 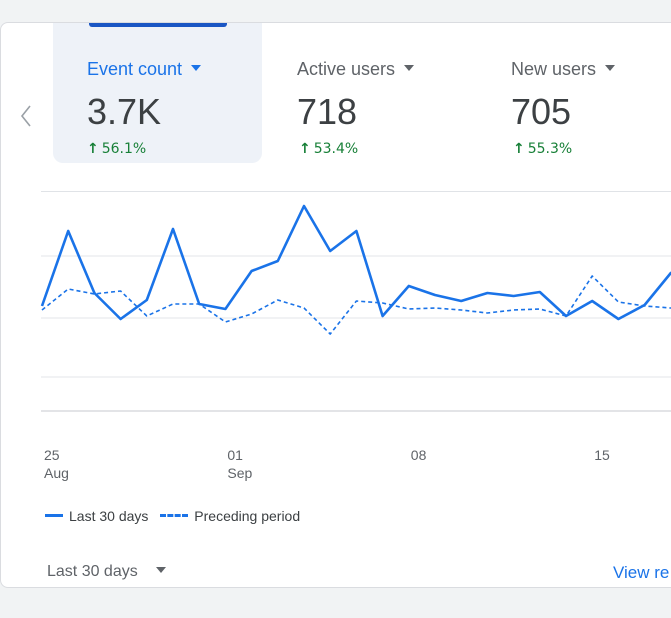 I want to click on active-users-change: ↑ 53.4%, so click(x=328, y=149).